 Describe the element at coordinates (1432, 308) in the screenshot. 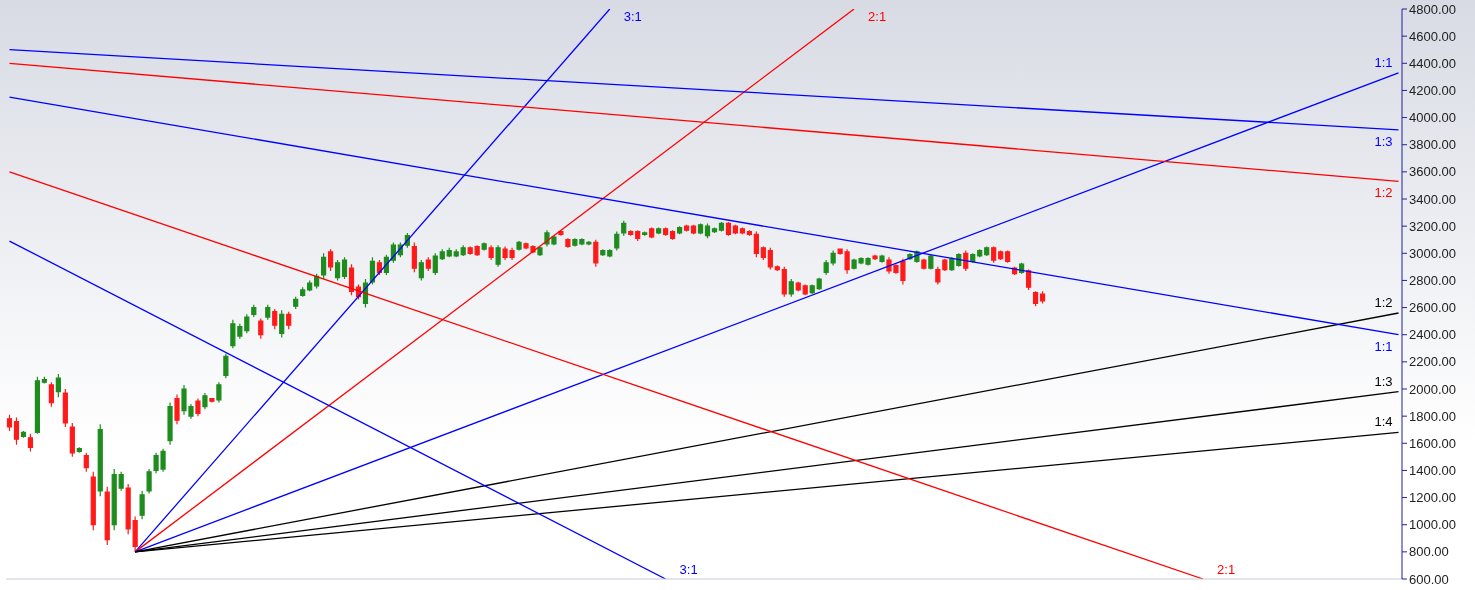

I see `y-tick-label: 2600.00` at that location.